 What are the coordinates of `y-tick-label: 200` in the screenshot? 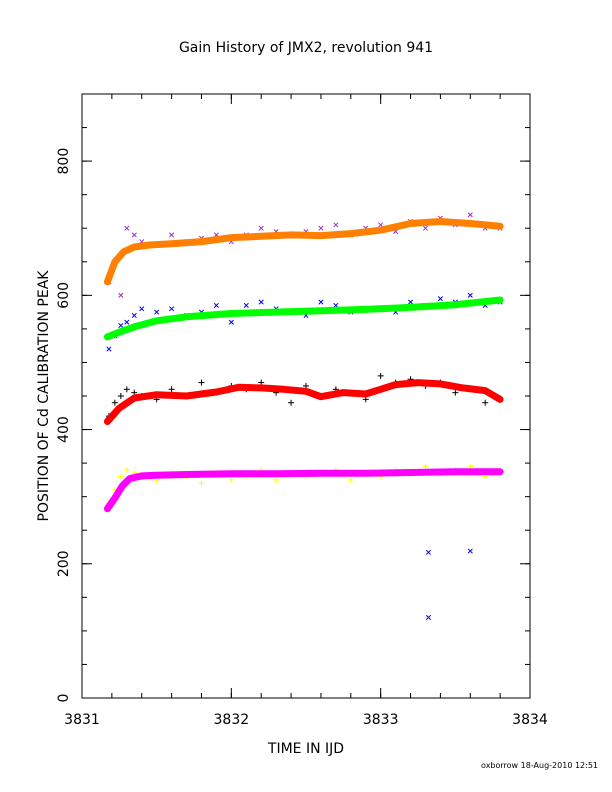 It's located at (64, 563).